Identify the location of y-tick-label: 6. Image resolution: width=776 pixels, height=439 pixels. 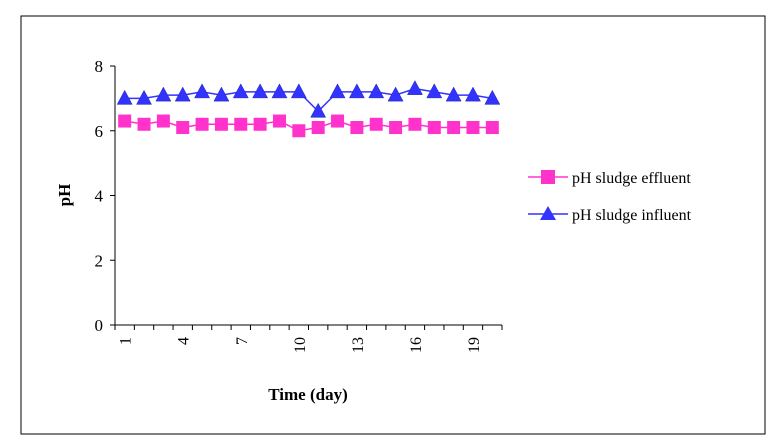
(99, 131).